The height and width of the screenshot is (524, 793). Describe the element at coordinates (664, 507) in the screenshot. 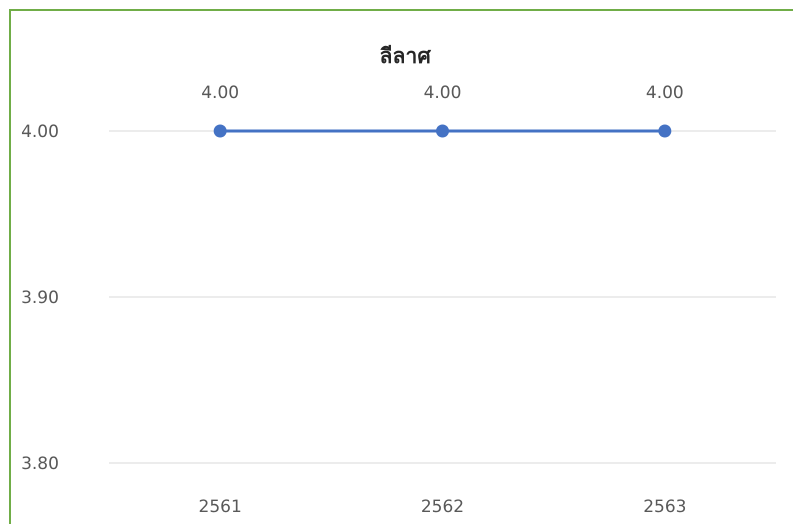

I see `x-tick-label: 2563` at that location.